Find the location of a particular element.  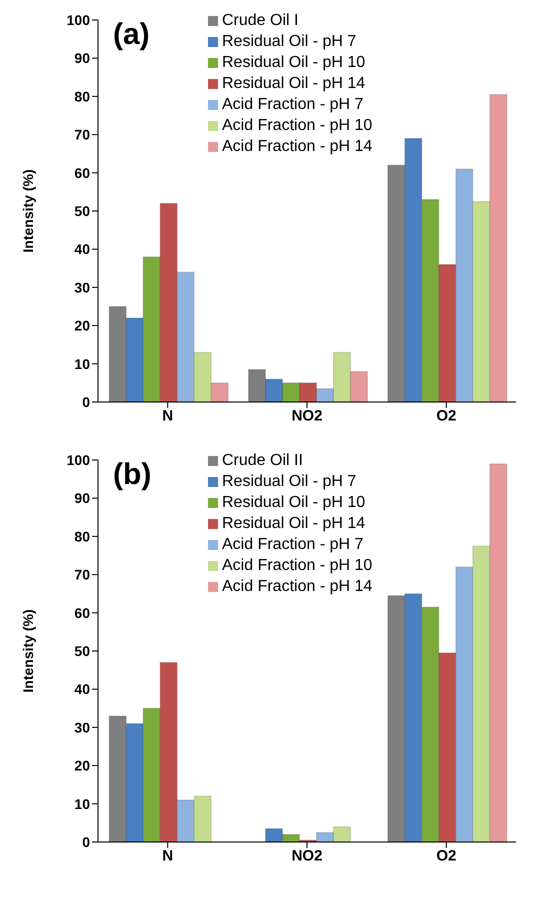

chart-title: (b) is located at coordinates (132, 475).